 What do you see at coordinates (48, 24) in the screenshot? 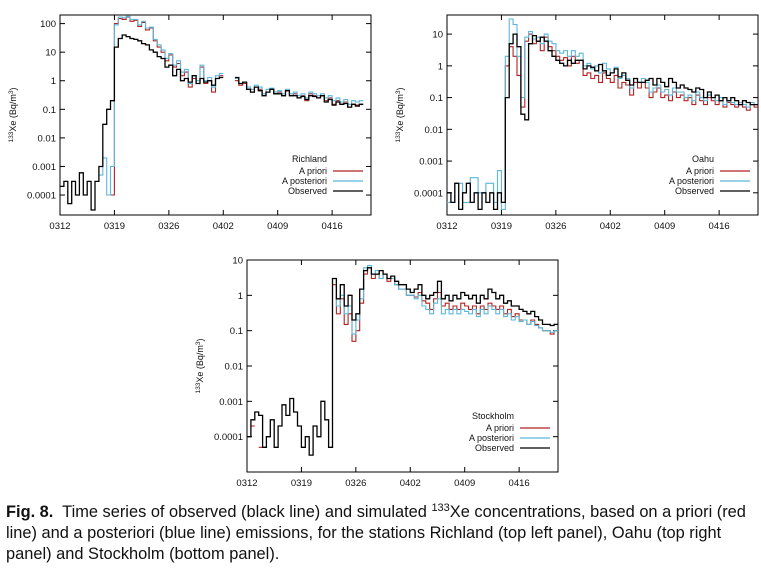
I see `y-tick-label: 100` at bounding box center [48, 24].